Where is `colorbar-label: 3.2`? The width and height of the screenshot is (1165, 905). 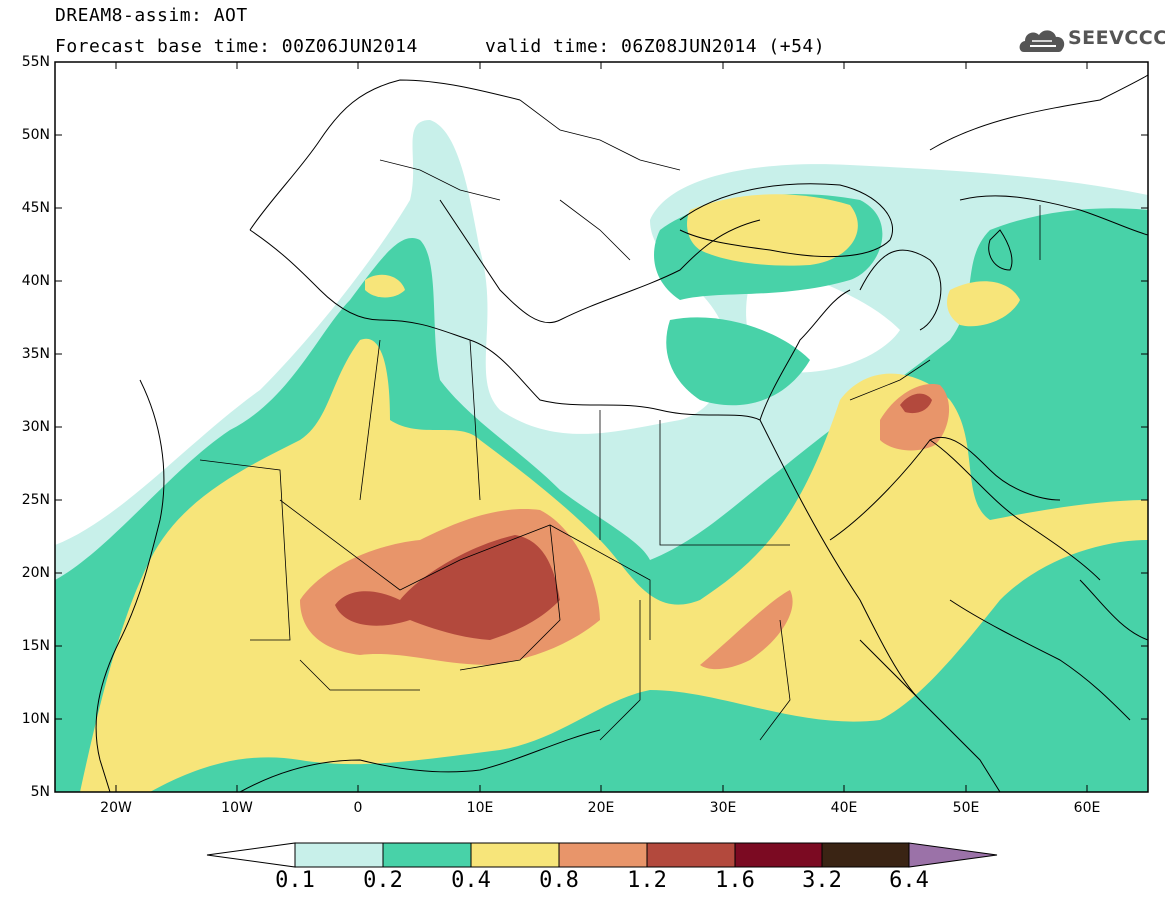 colorbar-label: 3.2 is located at coordinates (822, 880).